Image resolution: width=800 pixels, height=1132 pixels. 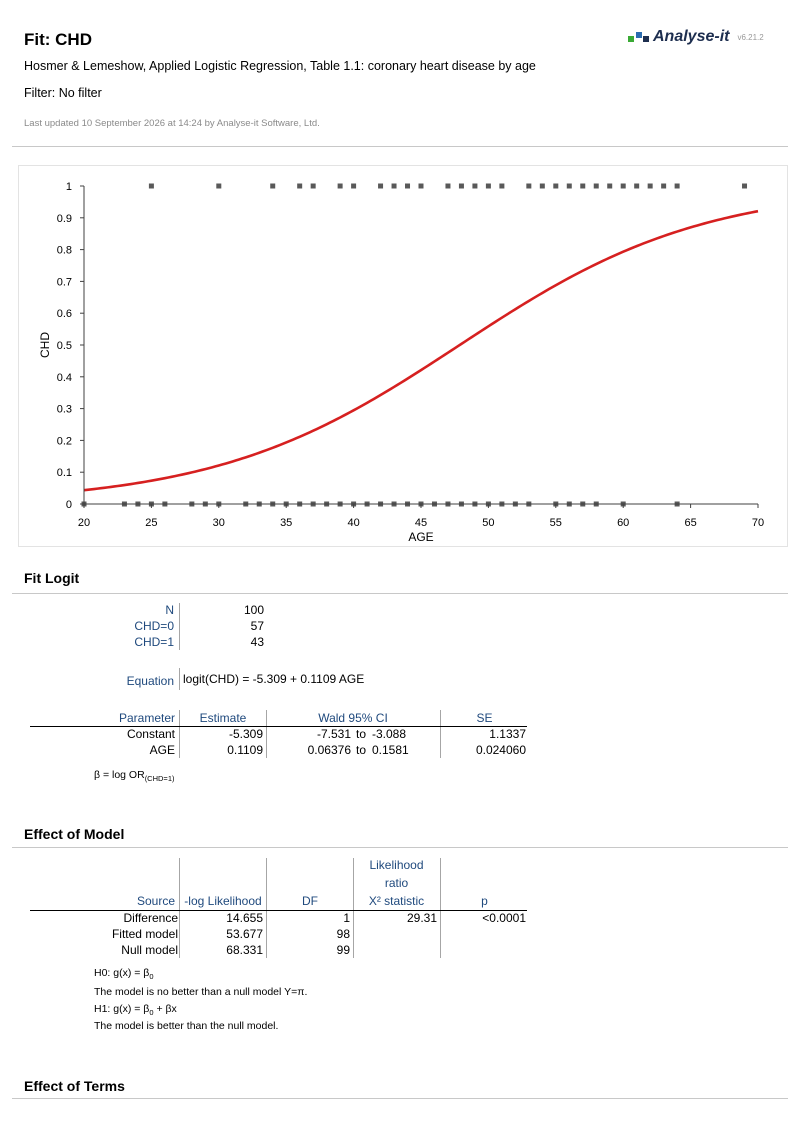 I want to click on count-label-chd0: CHD=0, so click(x=154, y=626).